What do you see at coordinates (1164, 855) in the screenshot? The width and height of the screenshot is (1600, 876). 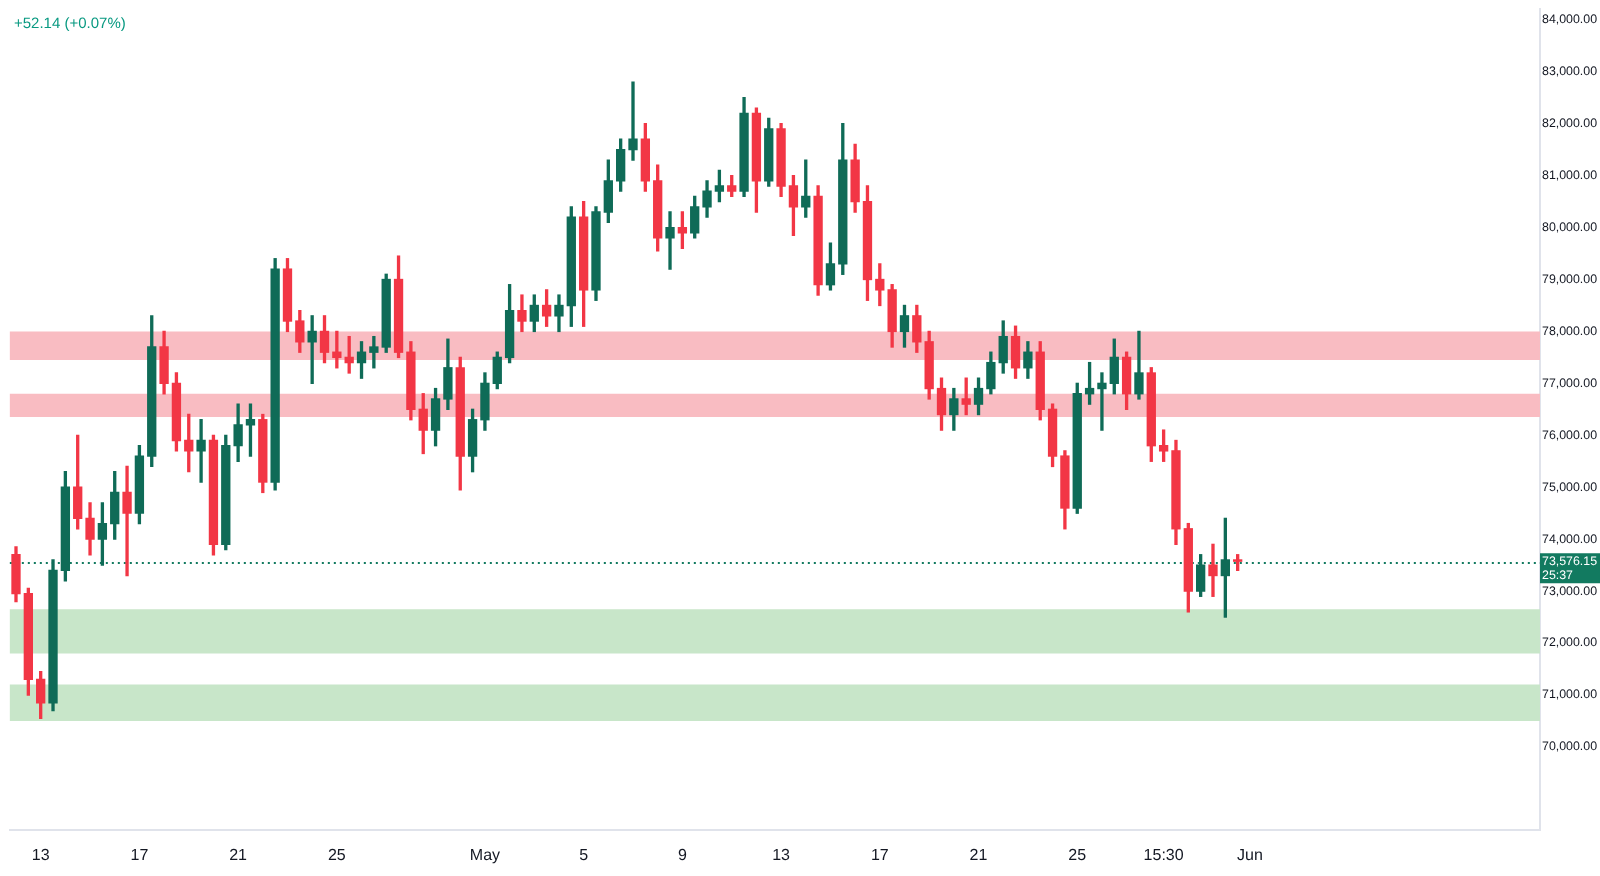 I see `x-tick-label: 15:30` at bounding box center [1164, 855].